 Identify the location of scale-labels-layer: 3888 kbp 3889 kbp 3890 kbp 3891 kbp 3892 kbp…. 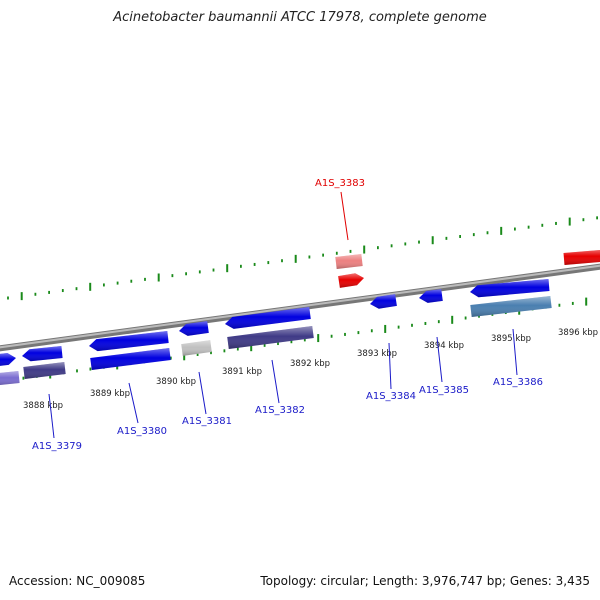
(310, 369).